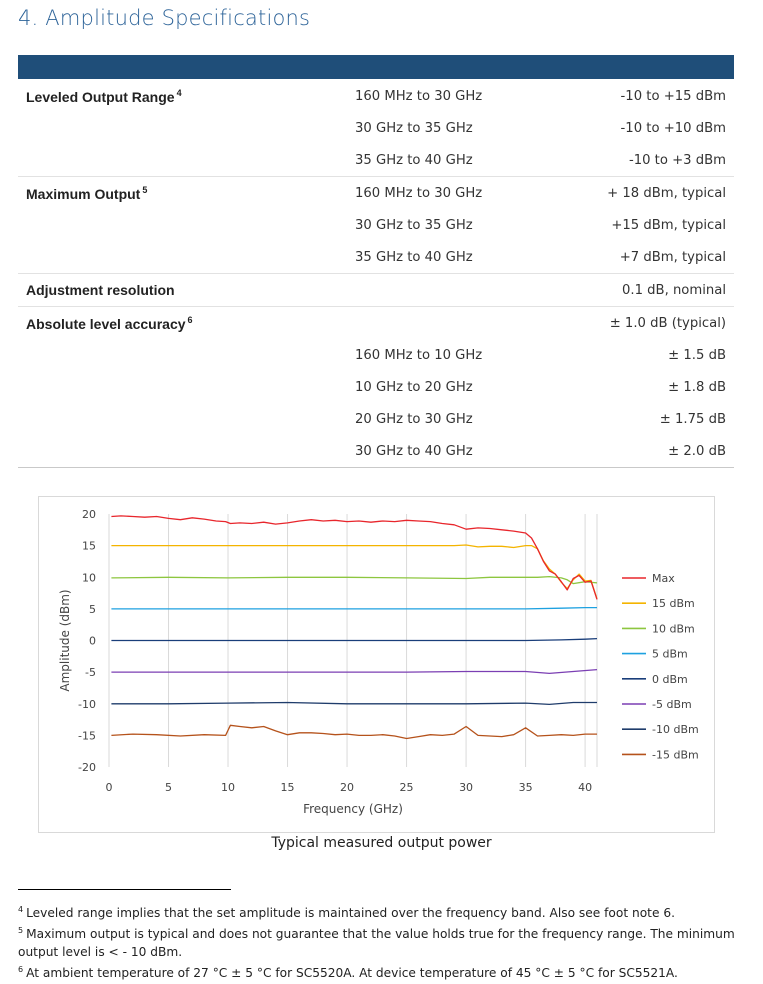 The width and height of the screenshot is (763, 984). What do you see at coordinates (179, 92) in the screenshot?
I see `footnote-ref: 4` at bounding box center [179, 92].